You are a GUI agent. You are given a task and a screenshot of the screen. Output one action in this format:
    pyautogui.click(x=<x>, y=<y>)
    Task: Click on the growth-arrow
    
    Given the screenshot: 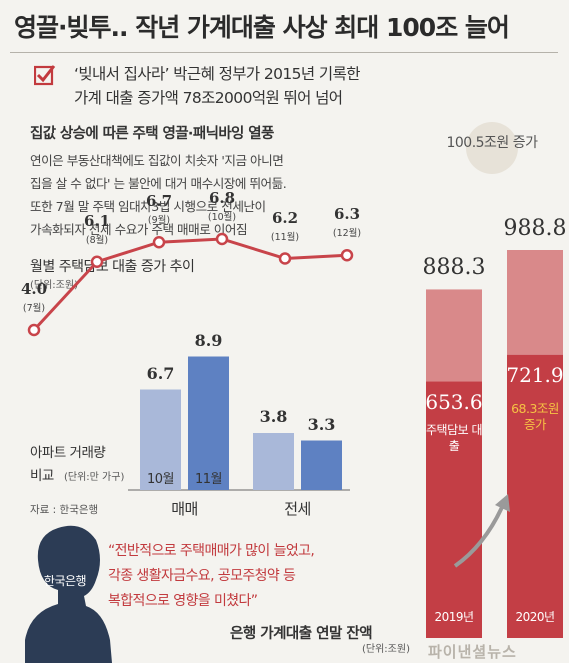 What is the action you would take?
    pyautogui.click(x=479, y=536)
    